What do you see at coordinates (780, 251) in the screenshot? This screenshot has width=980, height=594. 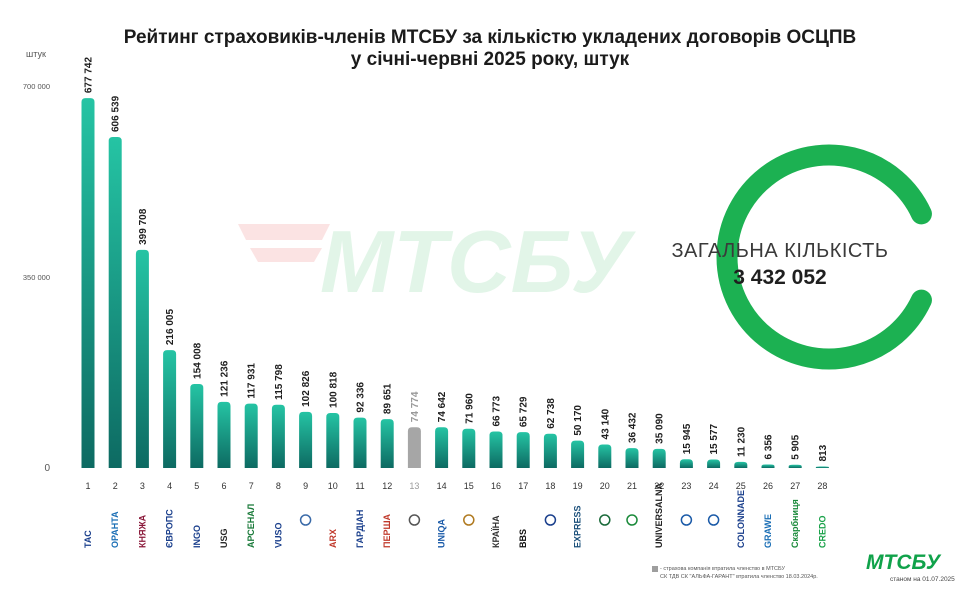 I see `total-label: ЗАГАЛЬНА КІЛЬКІСТЬ` at bounding box center [780, 251].